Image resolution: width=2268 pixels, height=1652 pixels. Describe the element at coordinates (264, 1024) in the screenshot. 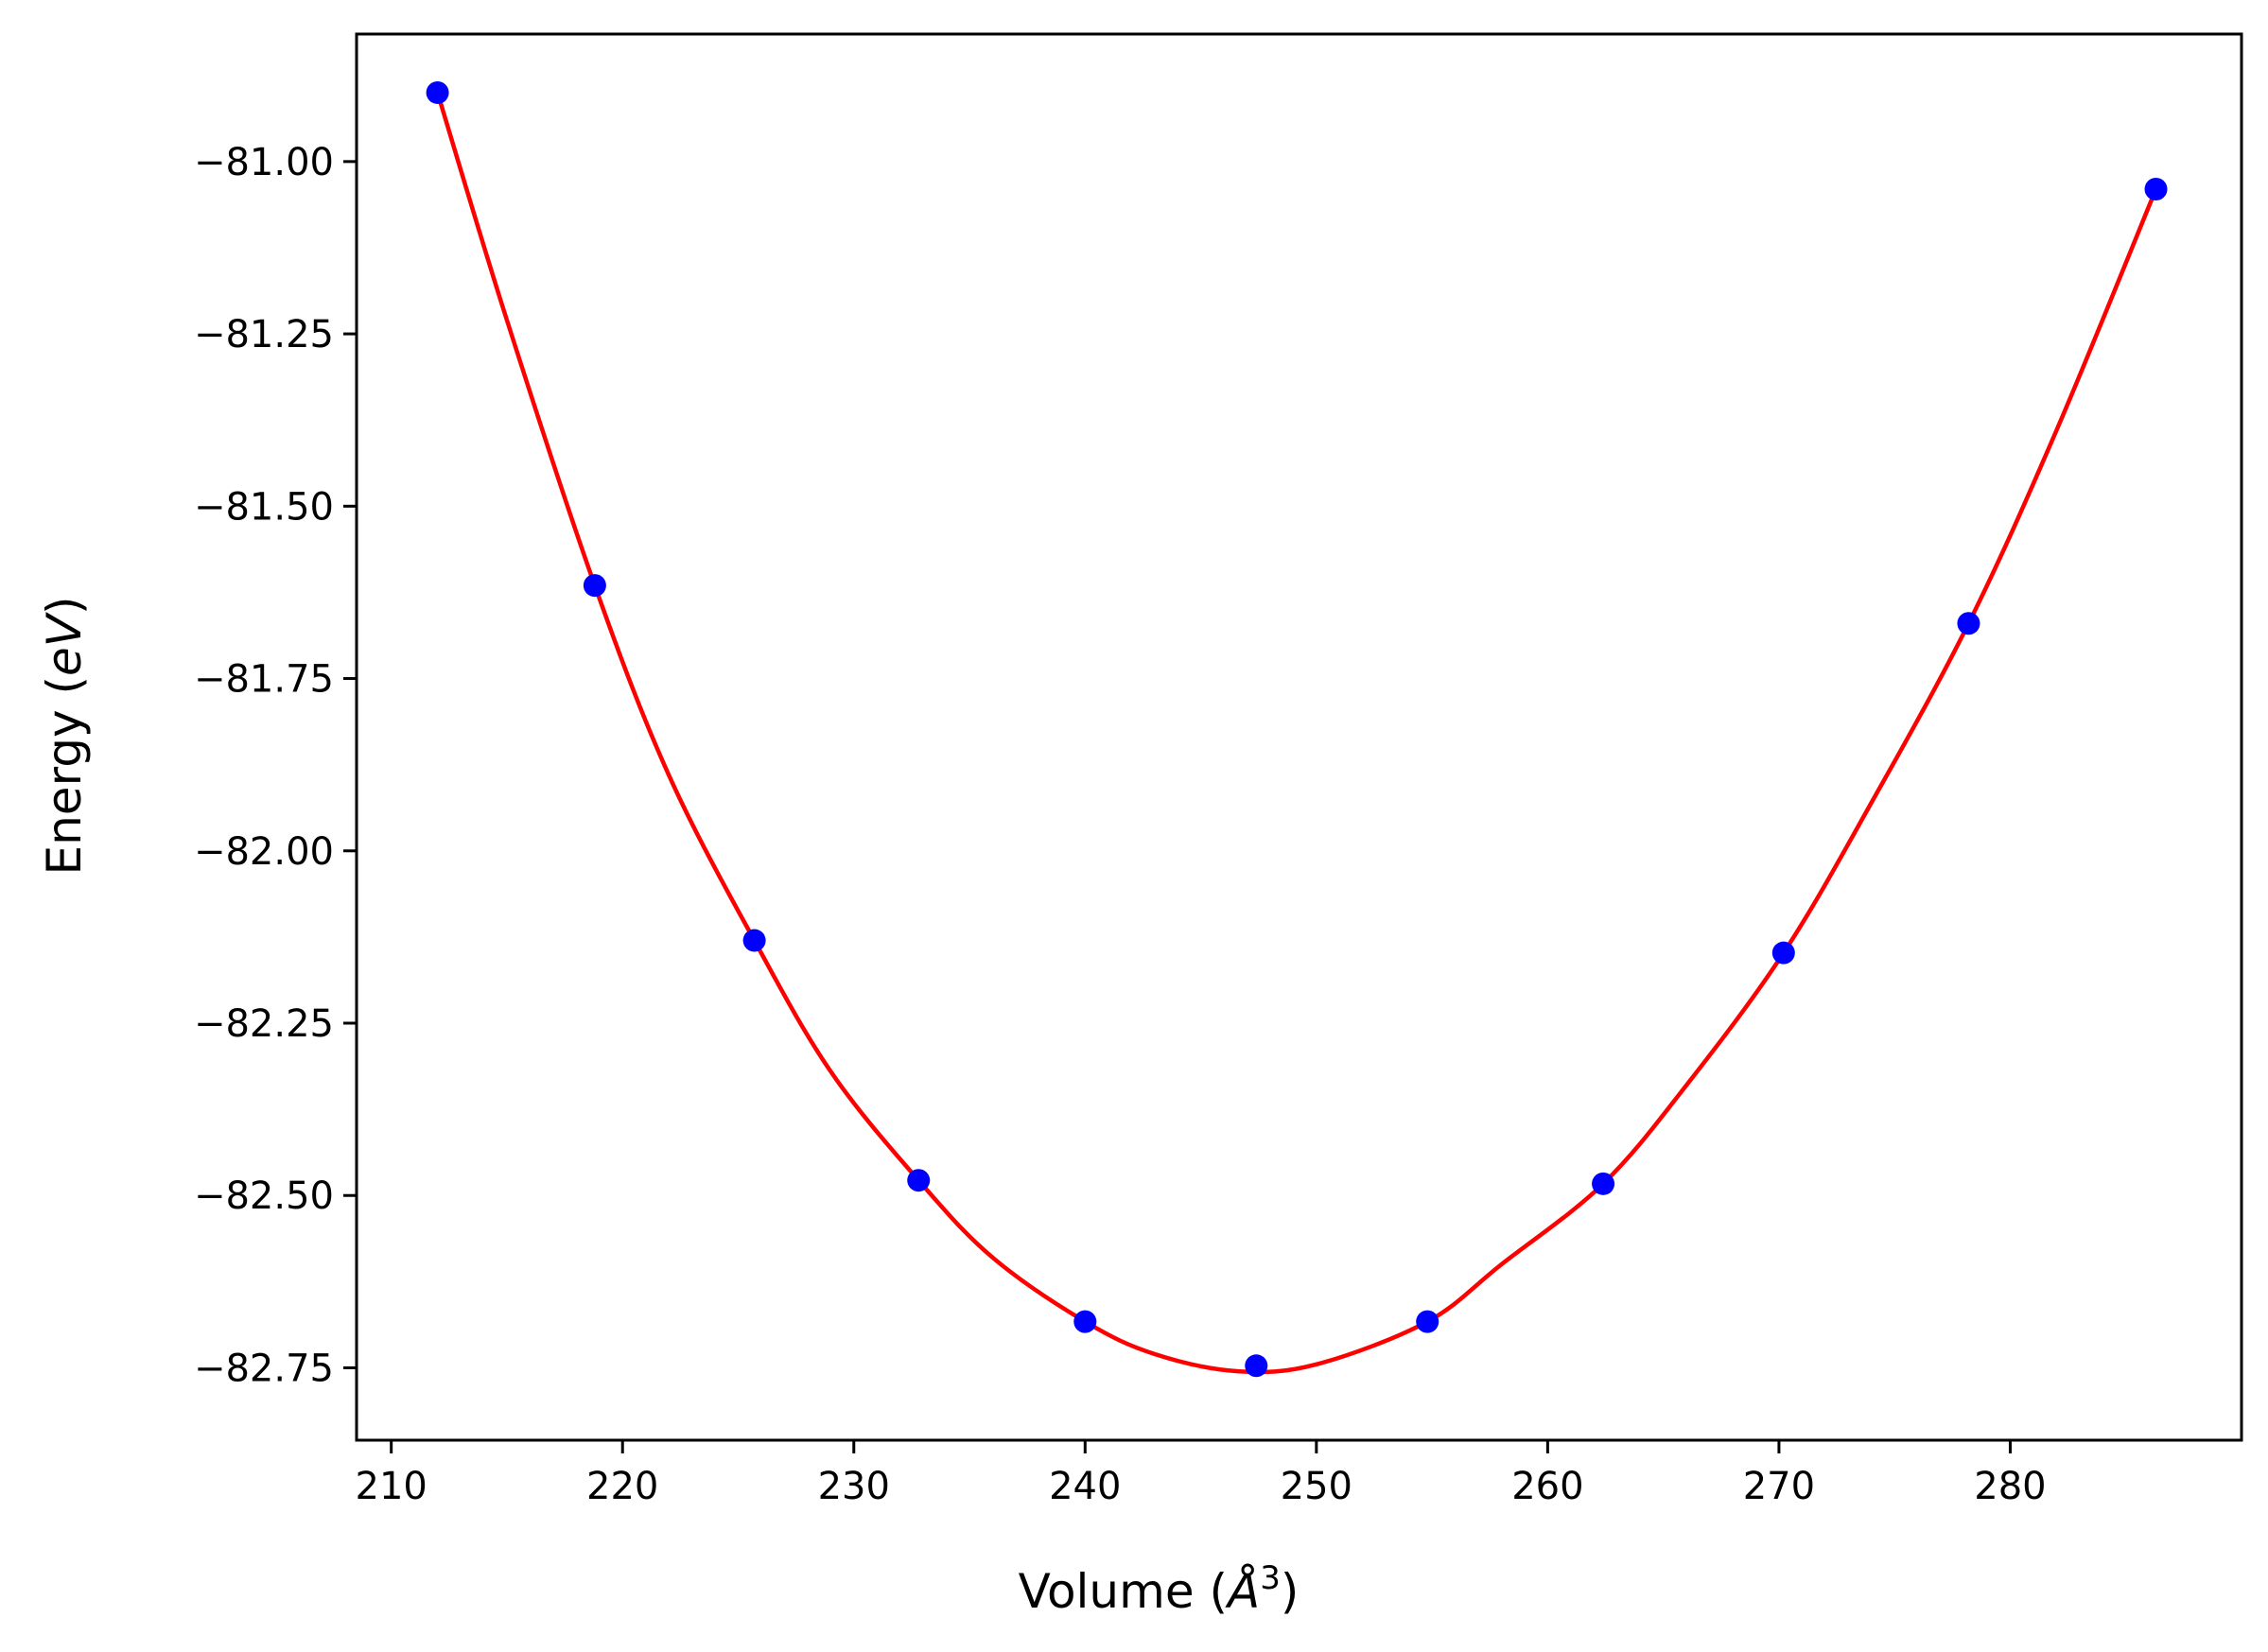

I see `y-tick-label: −82.25` at that location.